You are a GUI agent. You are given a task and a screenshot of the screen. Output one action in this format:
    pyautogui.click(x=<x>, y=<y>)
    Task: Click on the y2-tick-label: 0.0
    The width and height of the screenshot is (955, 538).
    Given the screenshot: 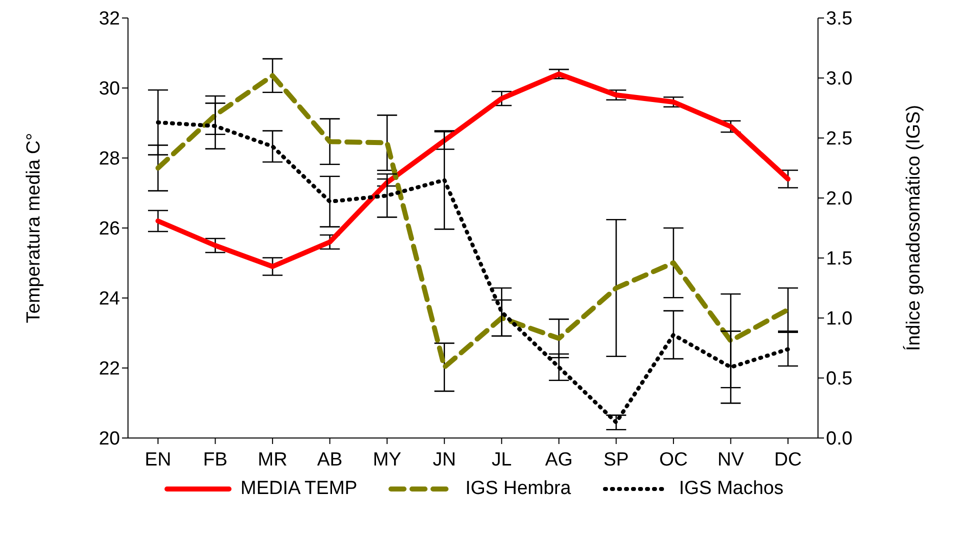 What is the action you would take?
    pyautogui.click(x=839, y=439)
    